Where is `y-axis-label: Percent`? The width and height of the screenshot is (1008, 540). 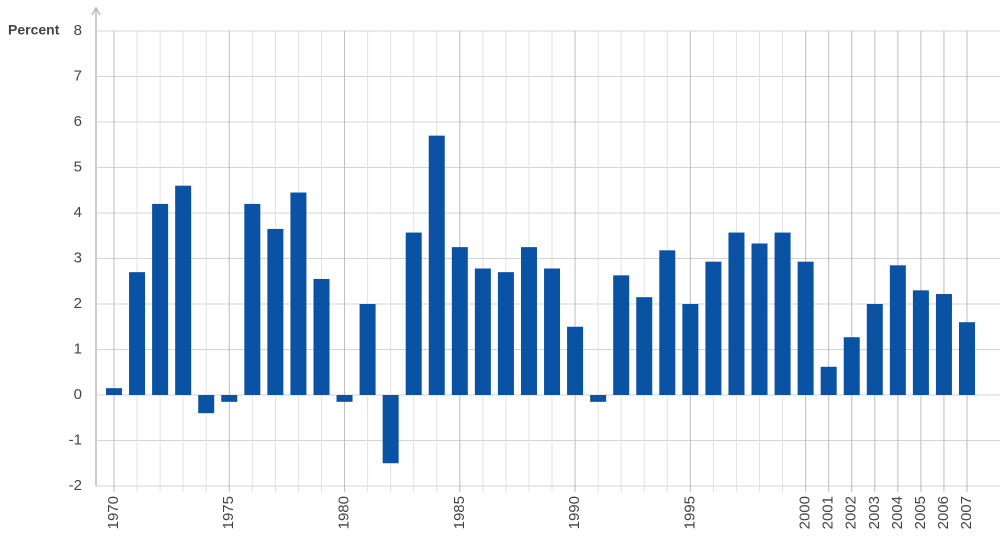 y-axis-label: Percent is located at coordinates (34, 30).